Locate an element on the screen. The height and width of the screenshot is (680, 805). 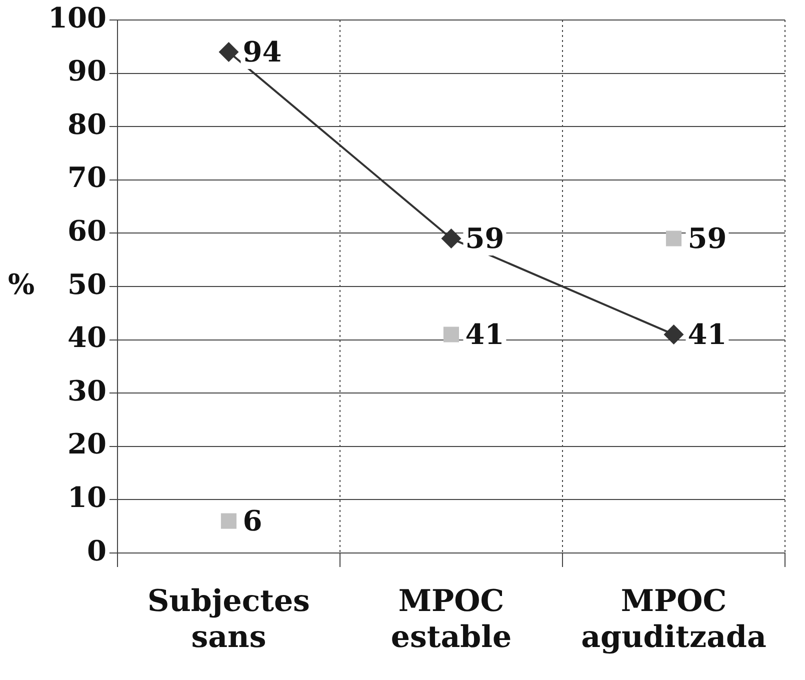
x-tick-label: MPOC estable is located at coordinates (451, 619).